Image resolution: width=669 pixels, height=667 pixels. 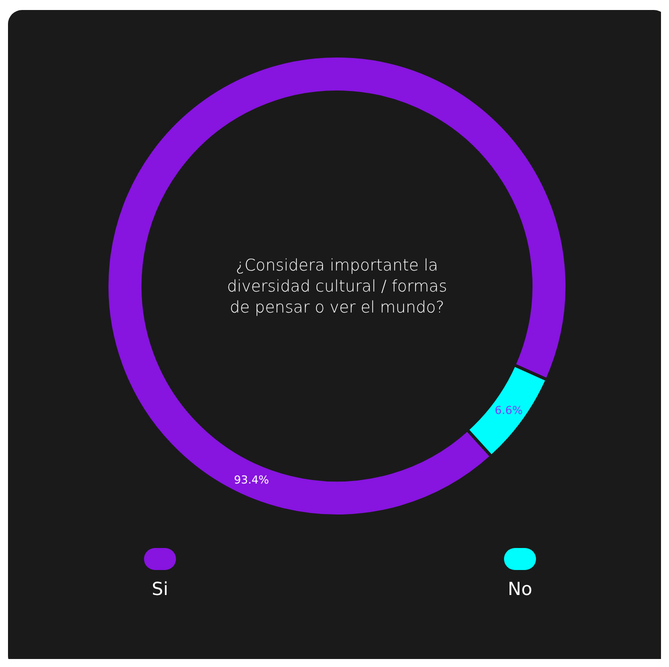 I want to click on text: ¿Considera importante la diversidad cultural / formas de pensar o ver el mundo?, so click(x=337, y=286).